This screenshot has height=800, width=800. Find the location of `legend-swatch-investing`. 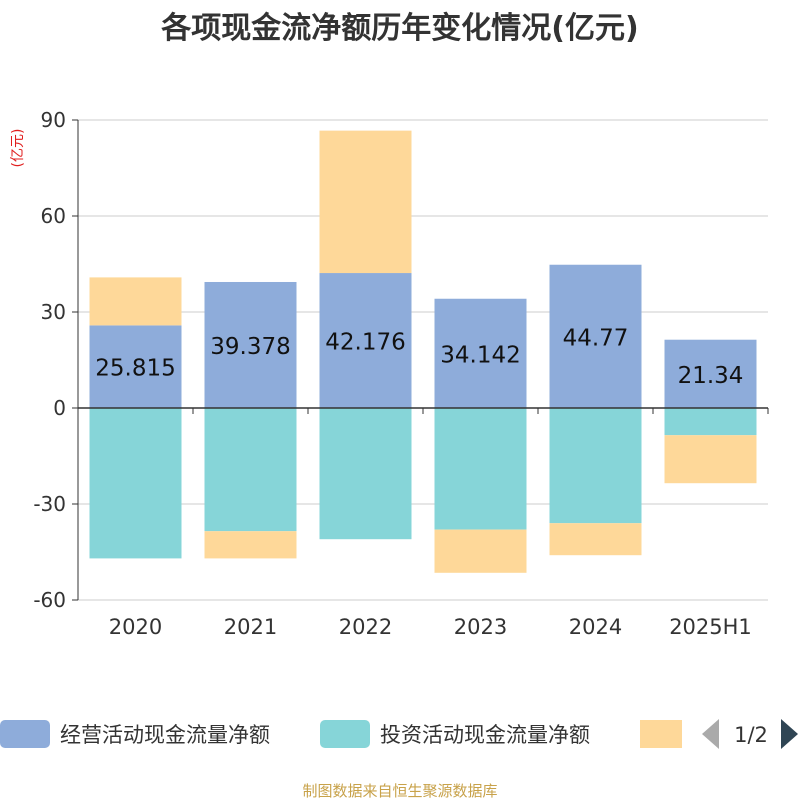

legend-swatch-investing is located at coordinates (345, 734).